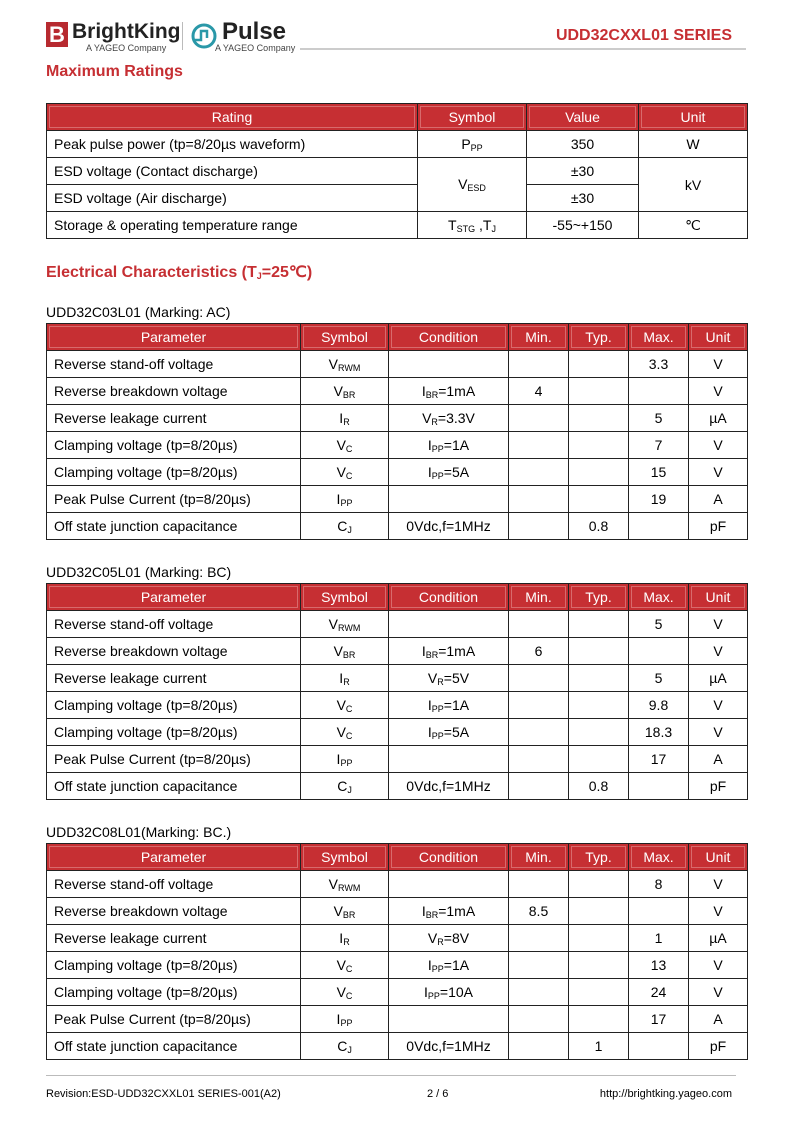 The height and width of the screenshot is (1123, 794). What do you see at coordinates (658, 364) in the screenshot?
I see `value: 3.3` at bounding box center [658, 364].